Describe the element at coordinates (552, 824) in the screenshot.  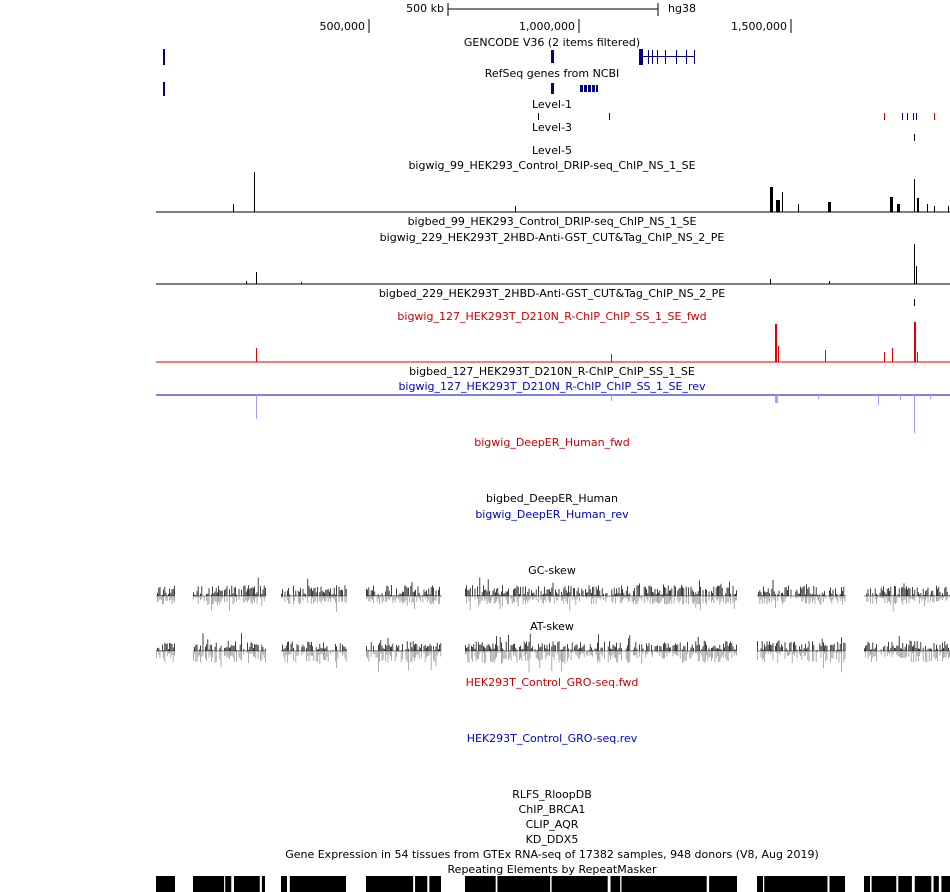
I see `track-label: CLIP_AQR` at that location.